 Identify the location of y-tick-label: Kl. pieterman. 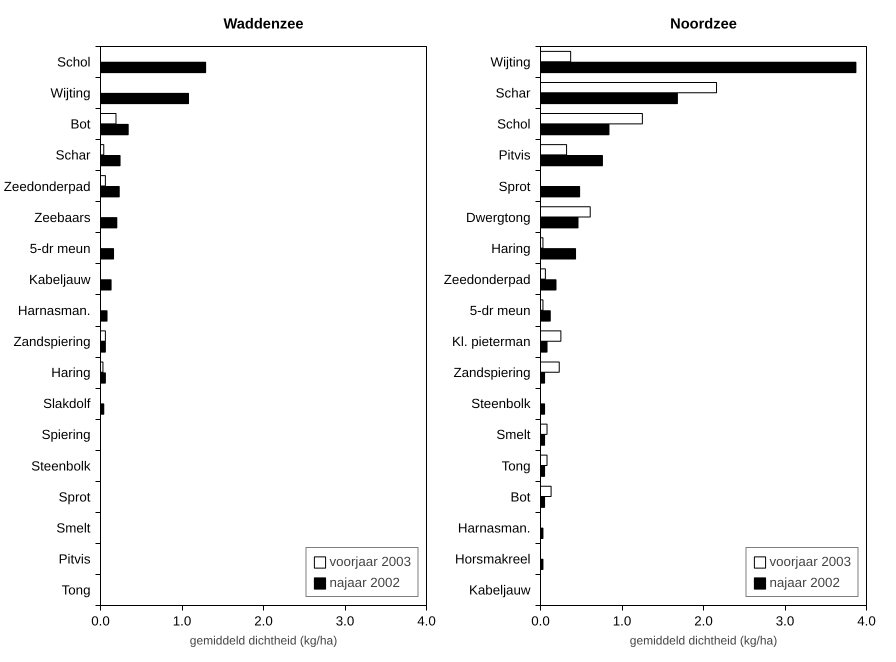
(491, 342).